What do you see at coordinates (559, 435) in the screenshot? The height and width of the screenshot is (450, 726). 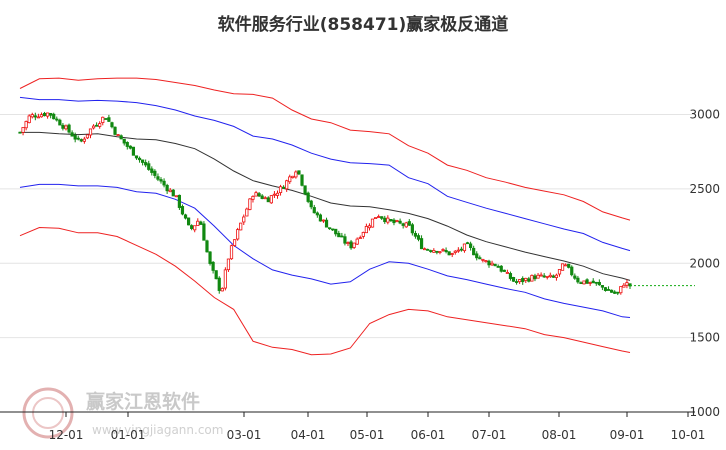 I see `x-tick-label: 08-01` at bounding box center [559, 435].